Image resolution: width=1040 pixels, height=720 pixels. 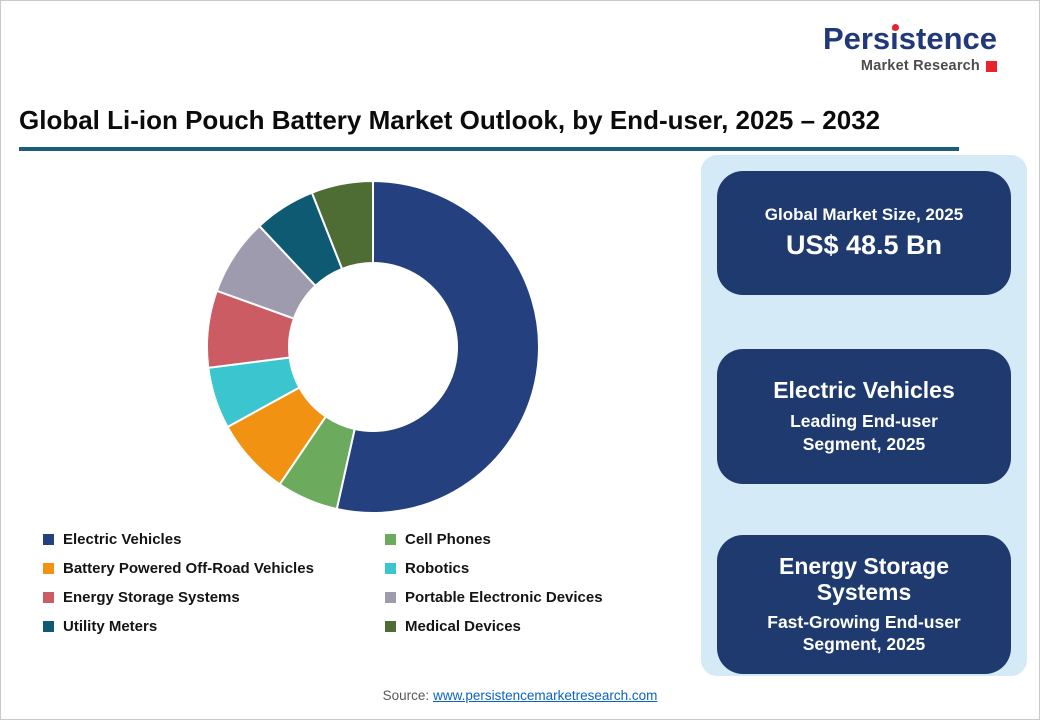 I want to click on legend-item: Battery Powered Off-Road Vehicles, so click(x=214, y=568).